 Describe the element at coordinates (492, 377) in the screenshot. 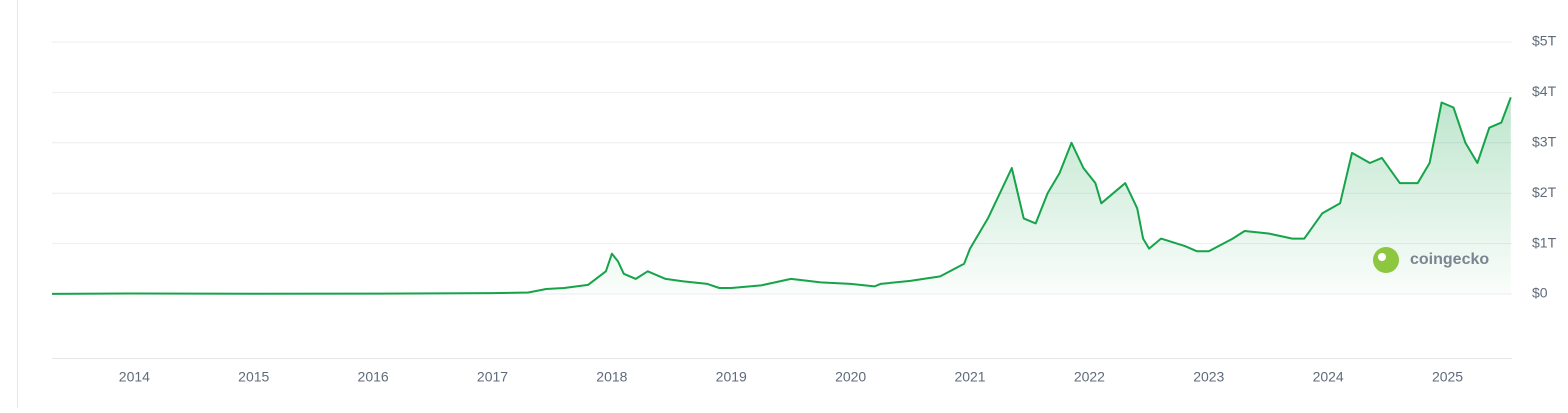

I see `x-tick-label: 2017` at that location.